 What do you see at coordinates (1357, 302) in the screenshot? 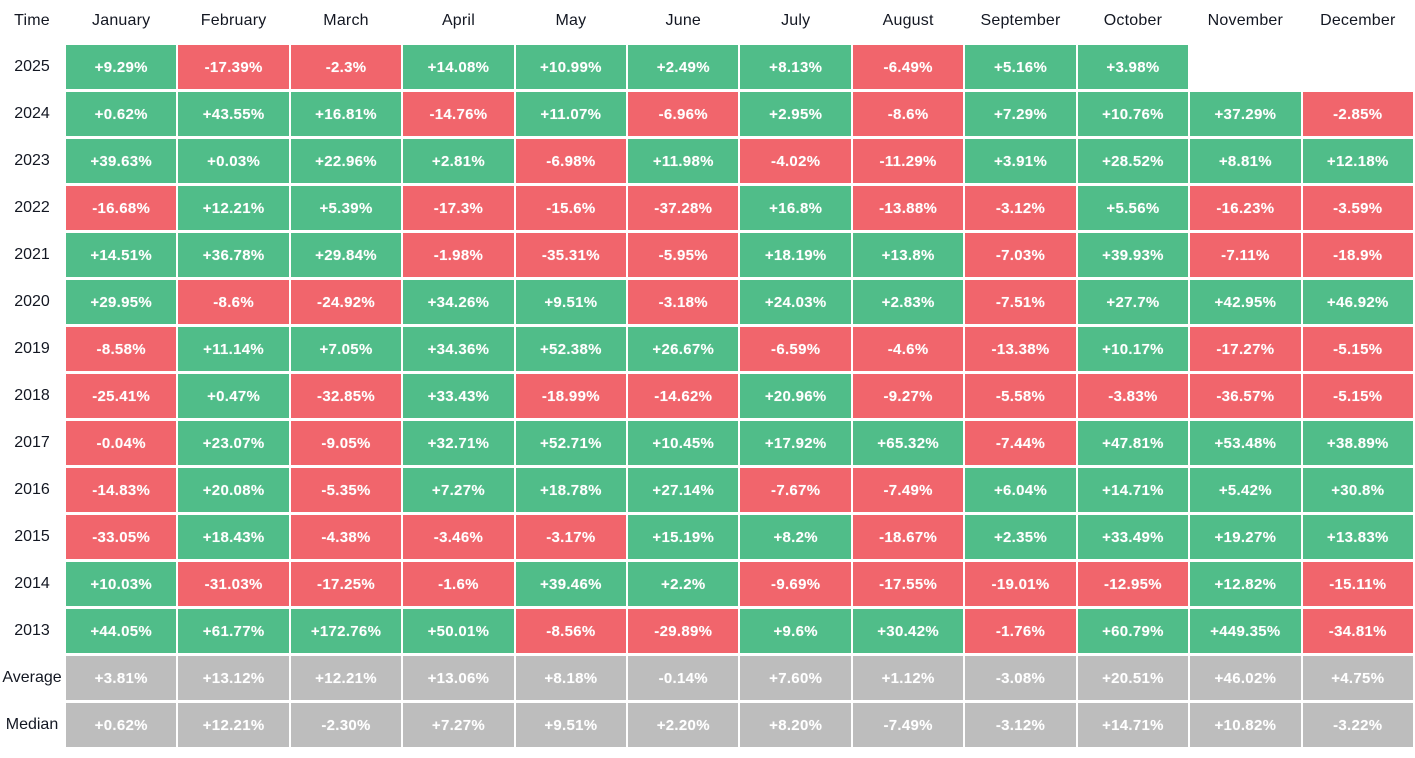
I see `return-cell-2020-december: +46.92%` at bounding box center [1357, 302].